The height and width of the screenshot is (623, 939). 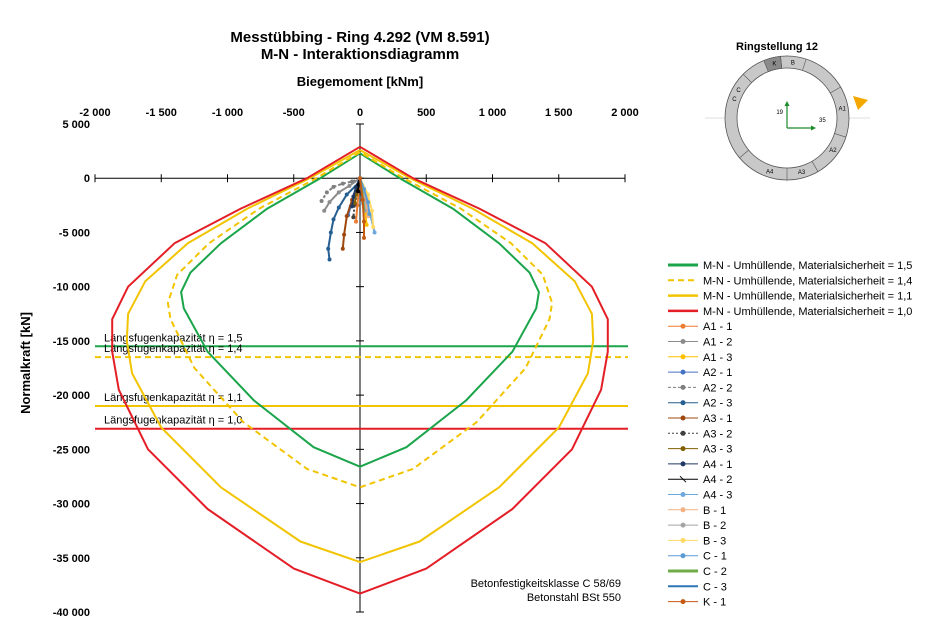 What do you see at coordinates (173, 338) in the screenshot?
I see `capacity-label: Längsfugenkapazität η = 1,5` at bounding box center [173, 338].